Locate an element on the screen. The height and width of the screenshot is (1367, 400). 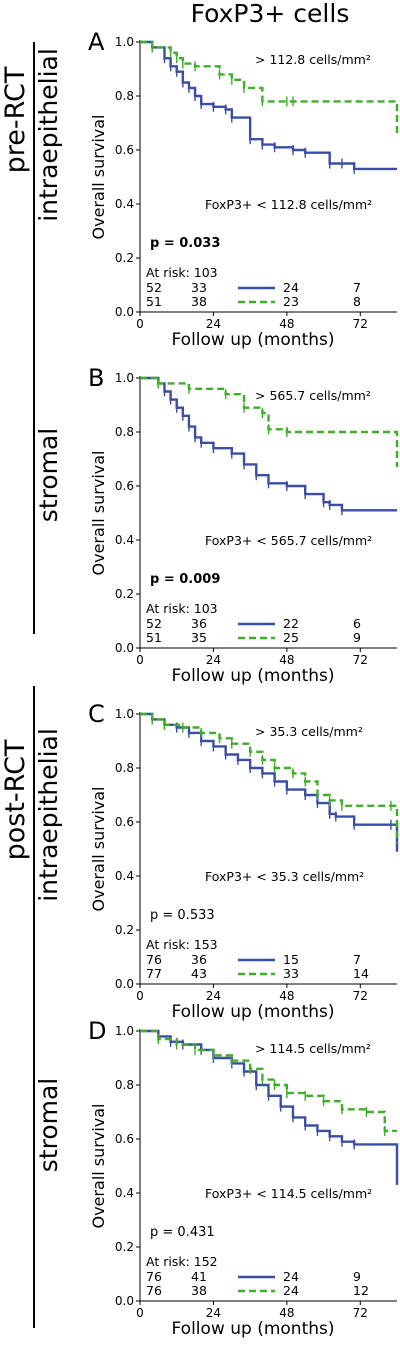
y-tick-label-b-2: 0.4 is located at coordinates (124, 540).